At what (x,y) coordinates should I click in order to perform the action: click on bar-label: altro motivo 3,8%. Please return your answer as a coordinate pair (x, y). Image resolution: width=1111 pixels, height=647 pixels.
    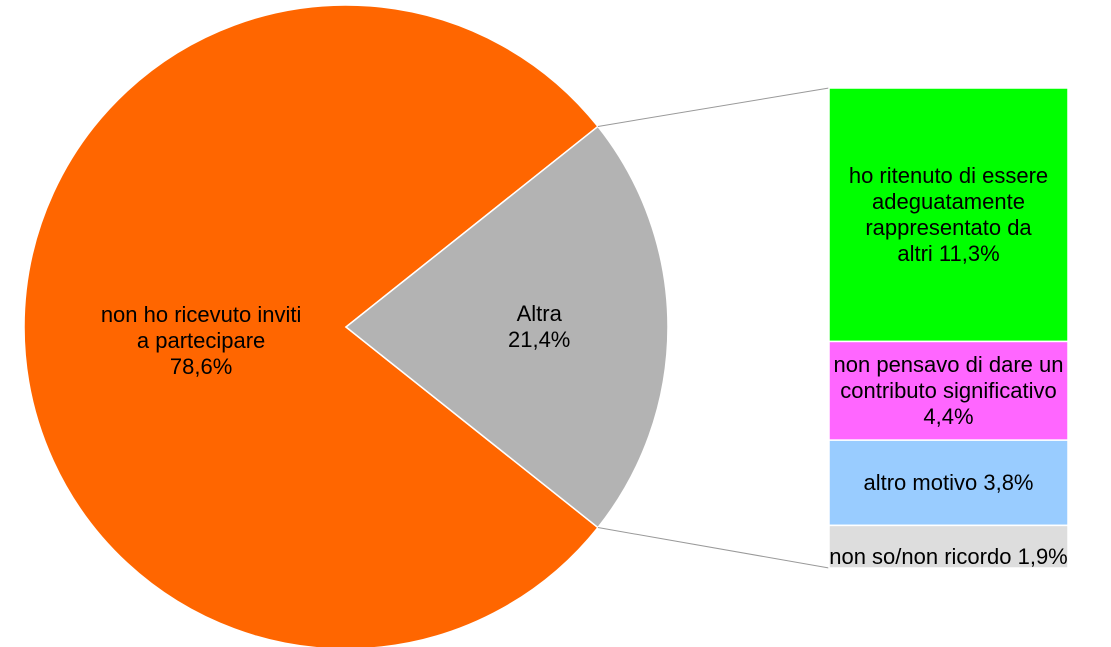
    Looking at the image, I should click on (949, 483).